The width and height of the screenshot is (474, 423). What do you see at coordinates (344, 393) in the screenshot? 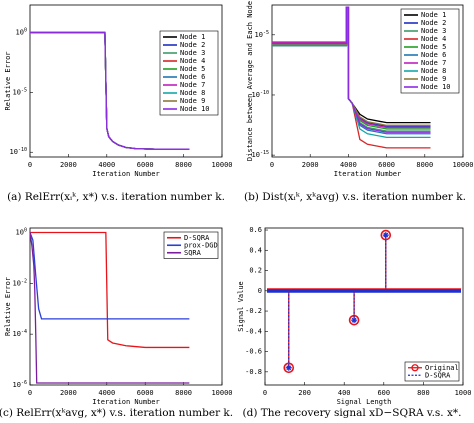
I see `x-tick-label: 400` at bounding box center [344, 393].